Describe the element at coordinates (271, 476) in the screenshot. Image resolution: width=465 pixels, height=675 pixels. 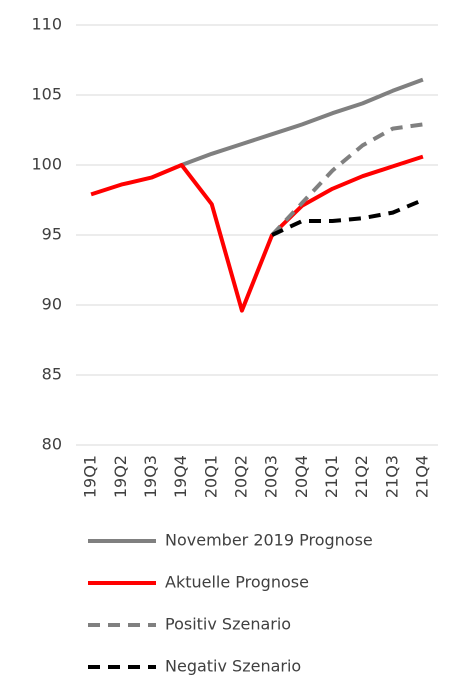
I see `x-tick-label: 20Q3` at that location.